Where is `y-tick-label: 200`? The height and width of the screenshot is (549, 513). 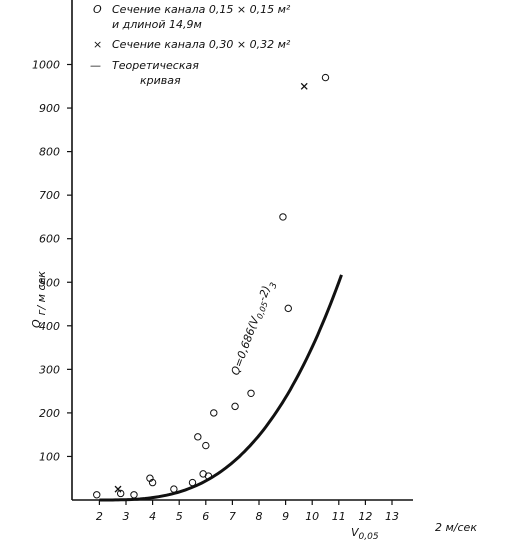 y-tick-label: 200 is located at coordinates (49, 413).